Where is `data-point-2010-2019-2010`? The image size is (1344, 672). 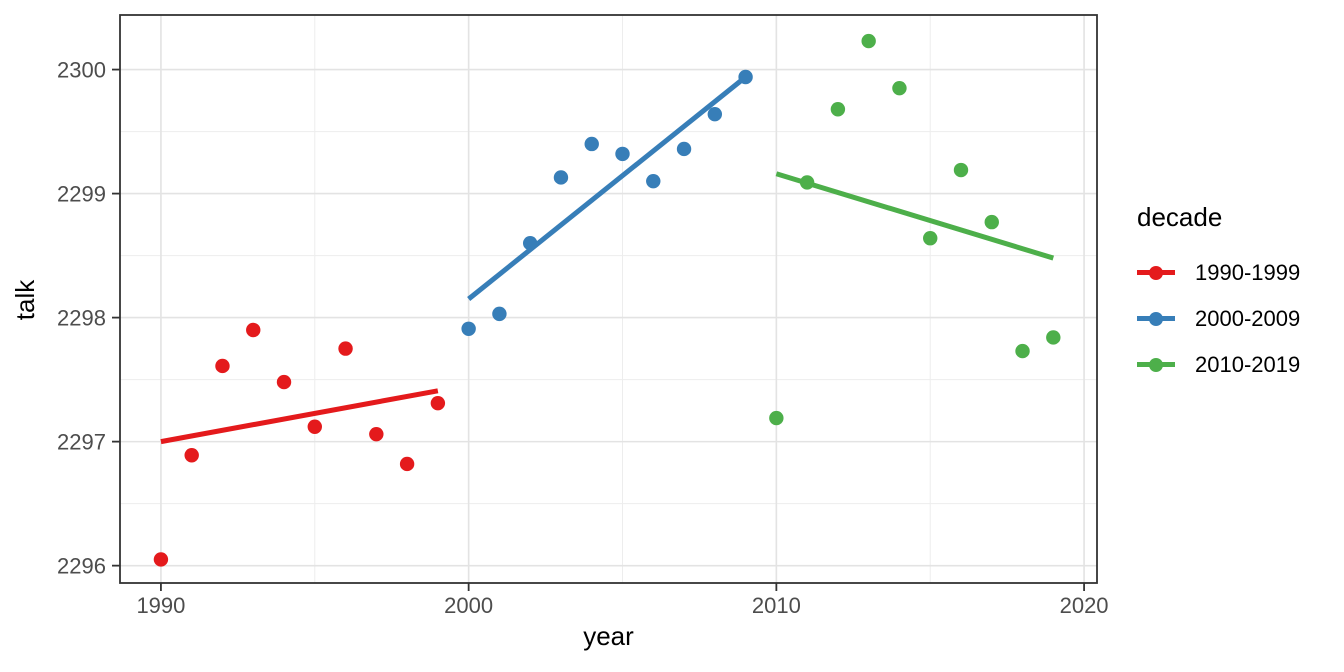 data-point-2010-2019-2010 is located at coordinates (776, 418).